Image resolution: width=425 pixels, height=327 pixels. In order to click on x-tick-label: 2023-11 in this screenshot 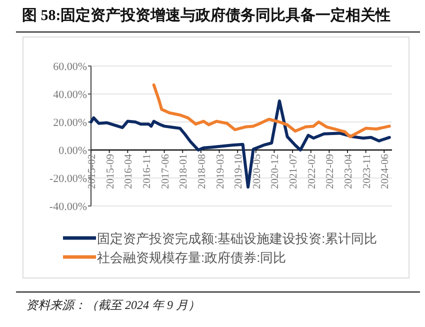, I will do `click(367, 171)`.